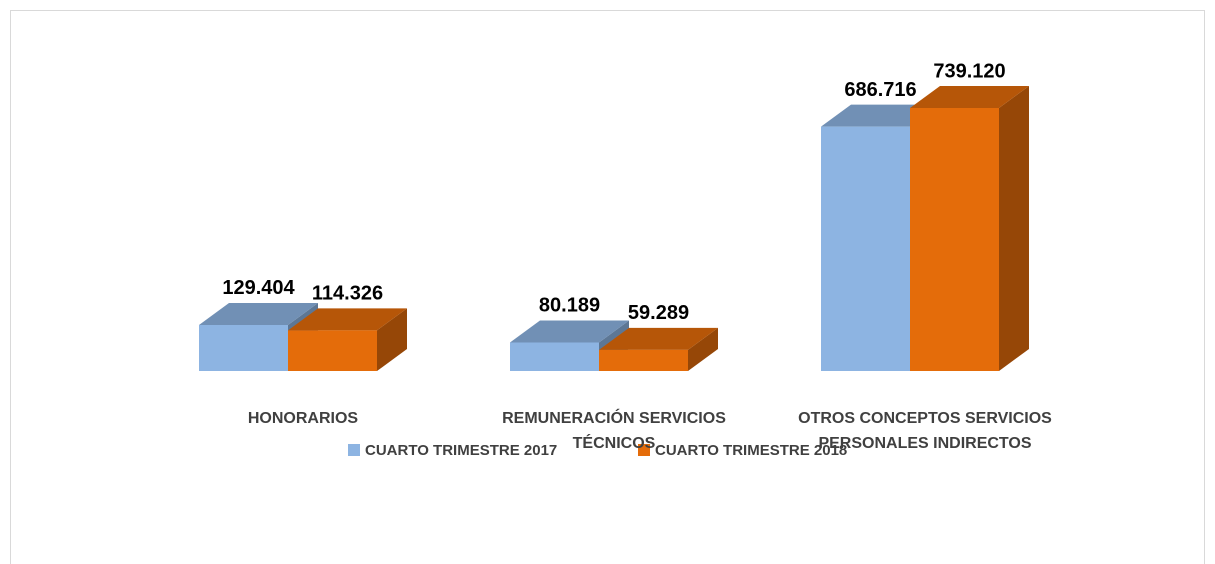  Describe the element at coordinates (569, 306) in the screenshot. I see `data-label: 80.189` at that location.